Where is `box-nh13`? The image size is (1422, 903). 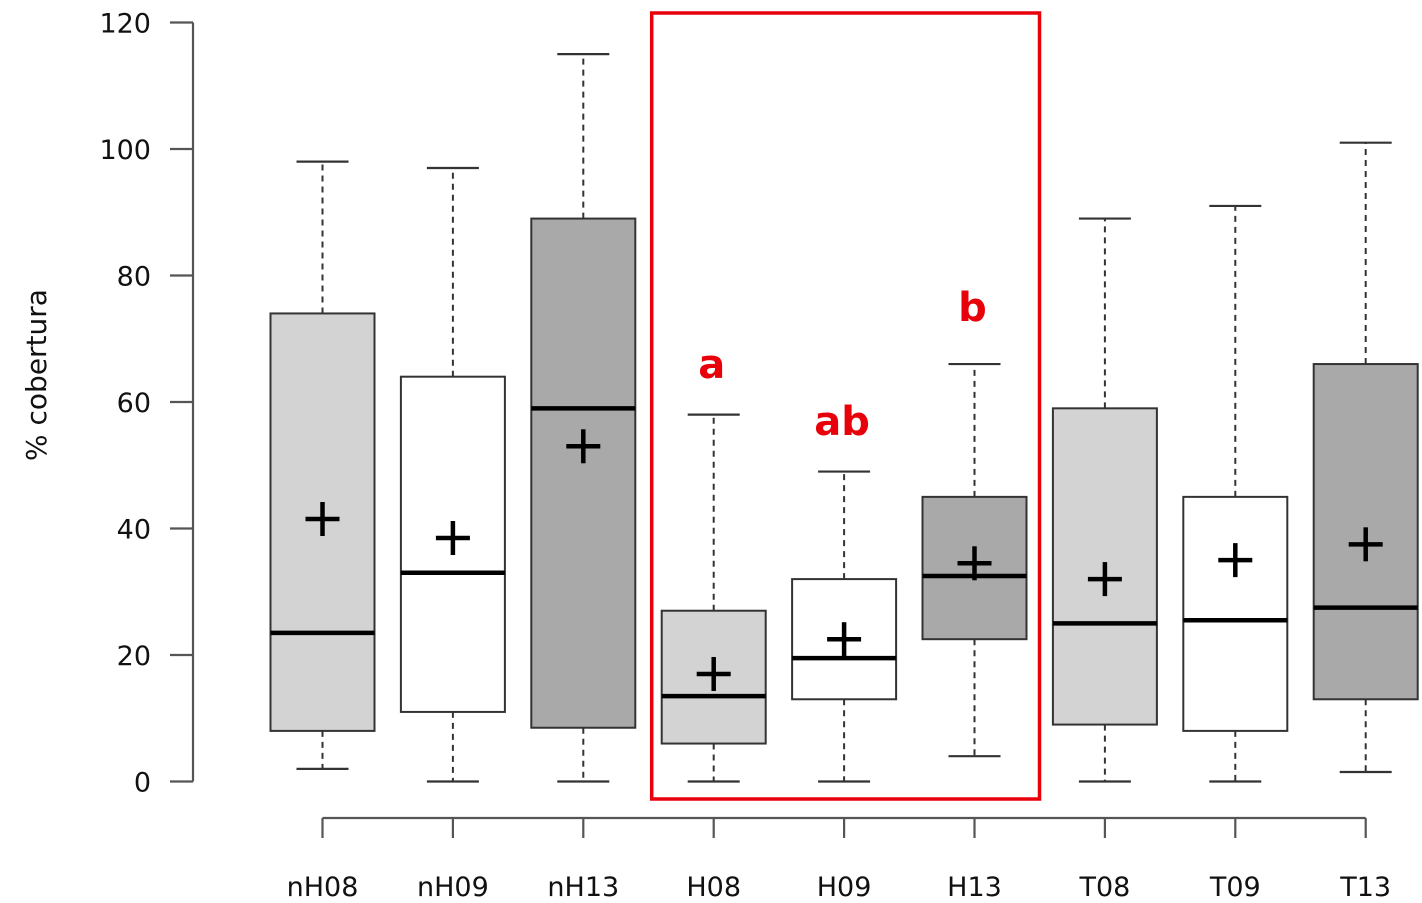
box-nh13 is located at coordinates (583, 418).